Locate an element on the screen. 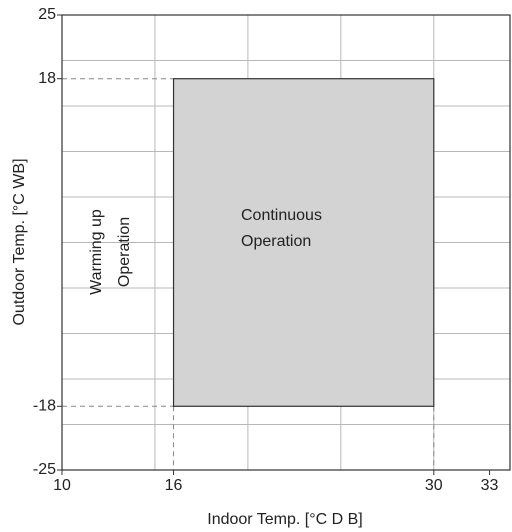 The image size is (512, 532). region-label: Operation is located at coordinates (276, 241).